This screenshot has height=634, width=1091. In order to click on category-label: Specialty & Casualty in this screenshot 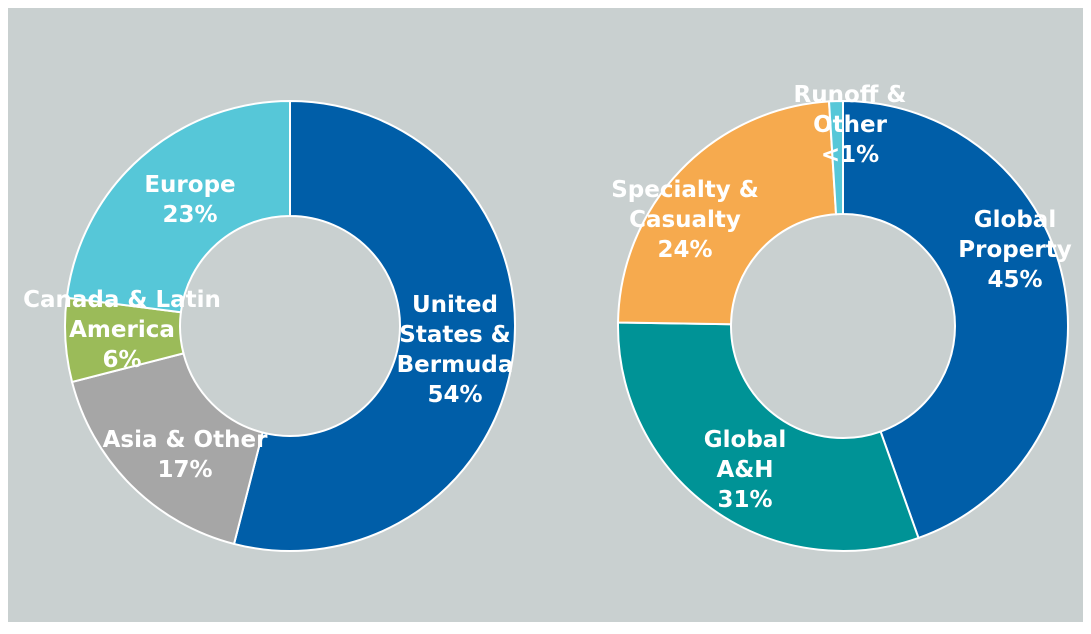, I will do `click(685, 205)`.